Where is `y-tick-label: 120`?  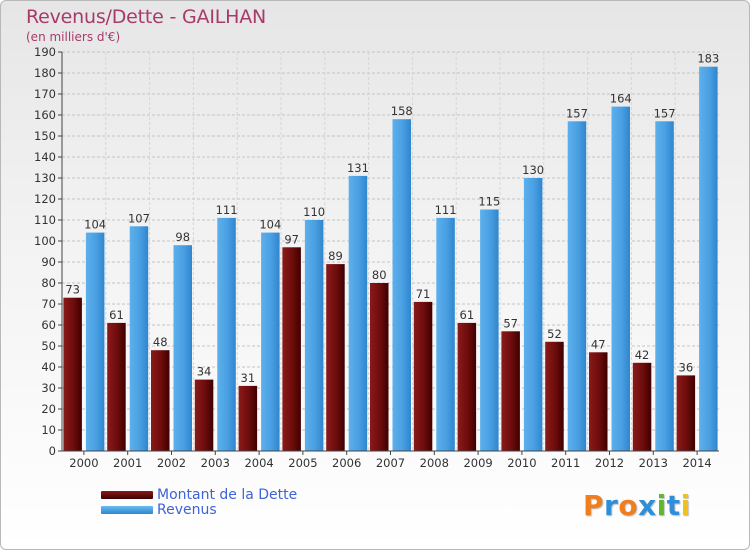
y-tick-label: 120 is located at coordinates (45, 199).